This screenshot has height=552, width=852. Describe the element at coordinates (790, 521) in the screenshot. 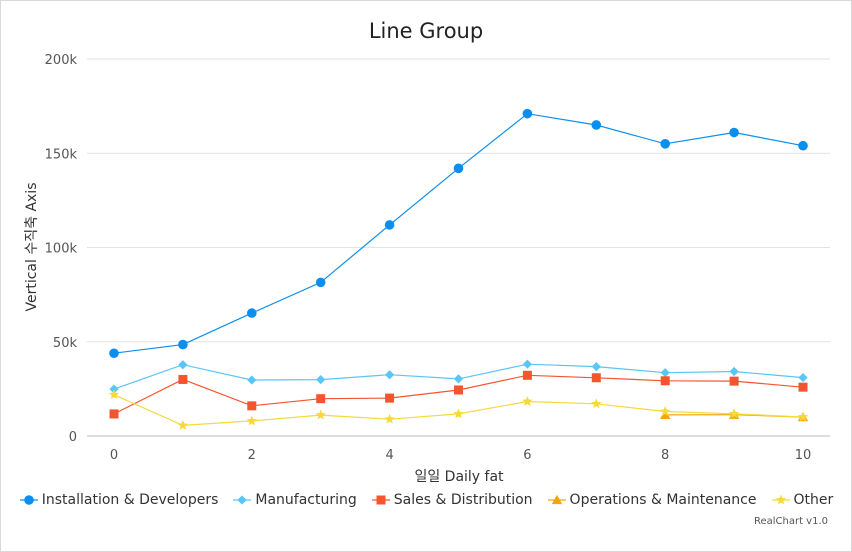

I see `chart-credit: RealChart v1.0` at that location.